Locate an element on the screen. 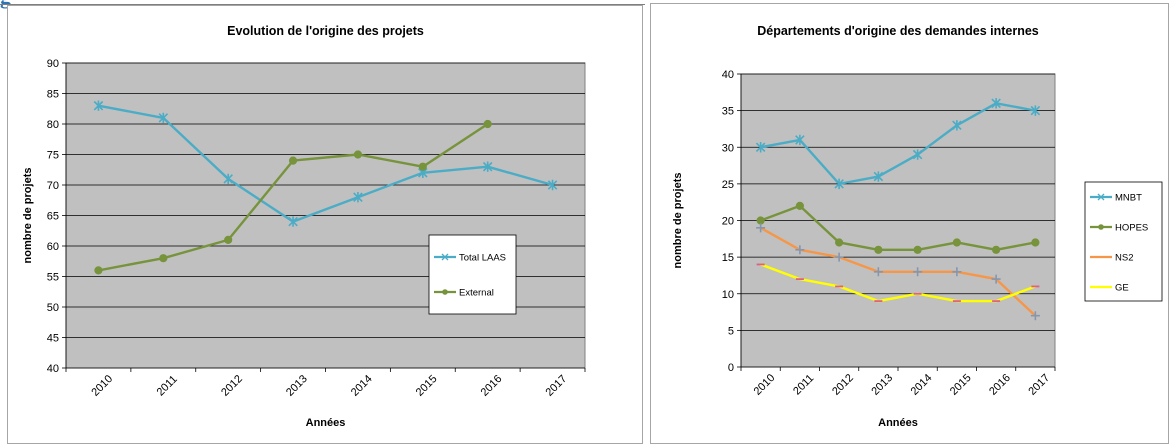 The image size is (1169, 445). series-line-ge is located at coordinates (898, 283).